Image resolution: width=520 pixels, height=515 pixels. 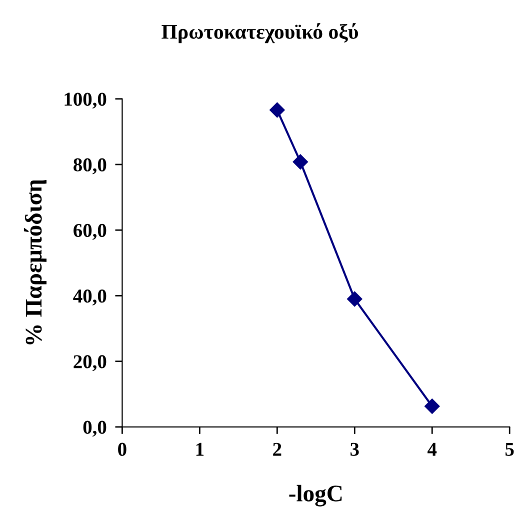 What do you see at coordinates (354, 449) in the screenshot?
I see `x-tick-label: 3` at bounding box center [354, 449].